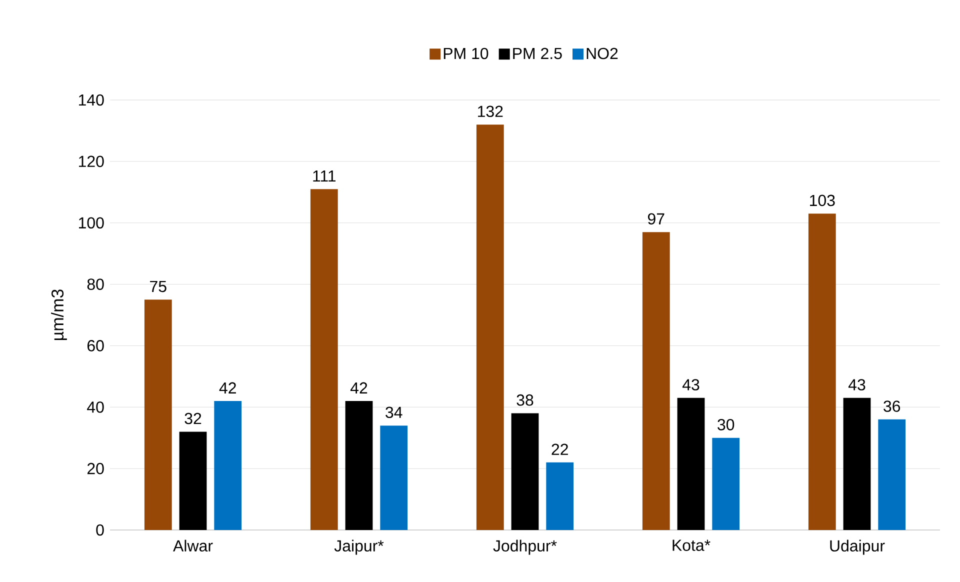  Describe the element at coordinates (95, 284) in the screenshot. I see `y-tick-label: 80` at that location.